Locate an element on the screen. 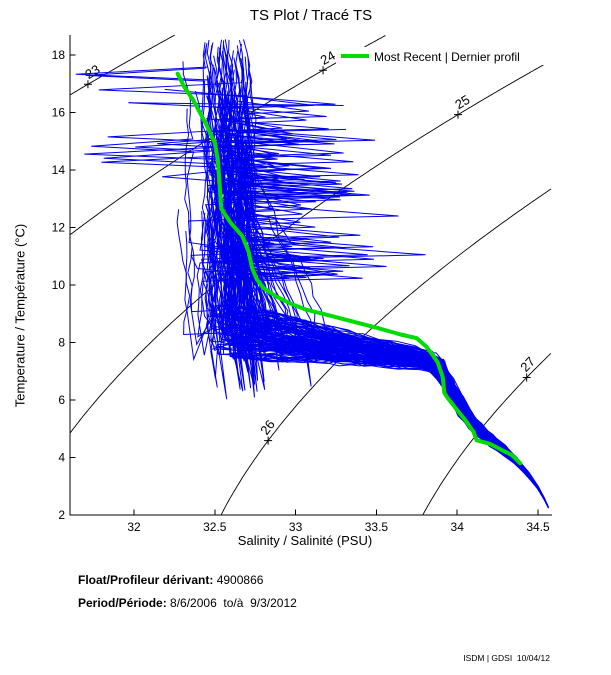  y-tick-label: 2 is located at coordinates (61, 515).